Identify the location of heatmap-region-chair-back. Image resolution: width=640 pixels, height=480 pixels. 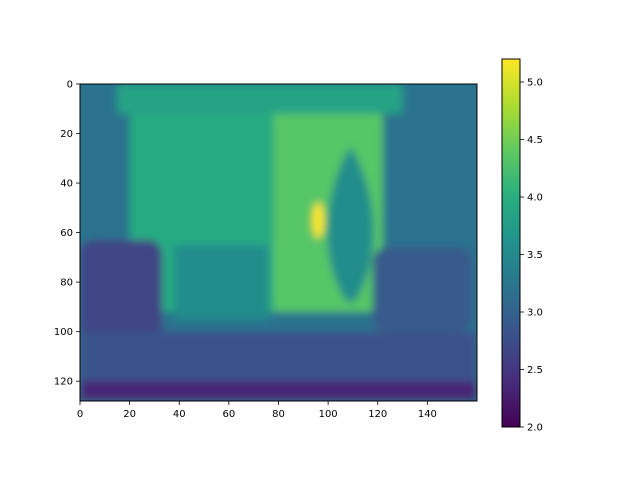
(221, 282).